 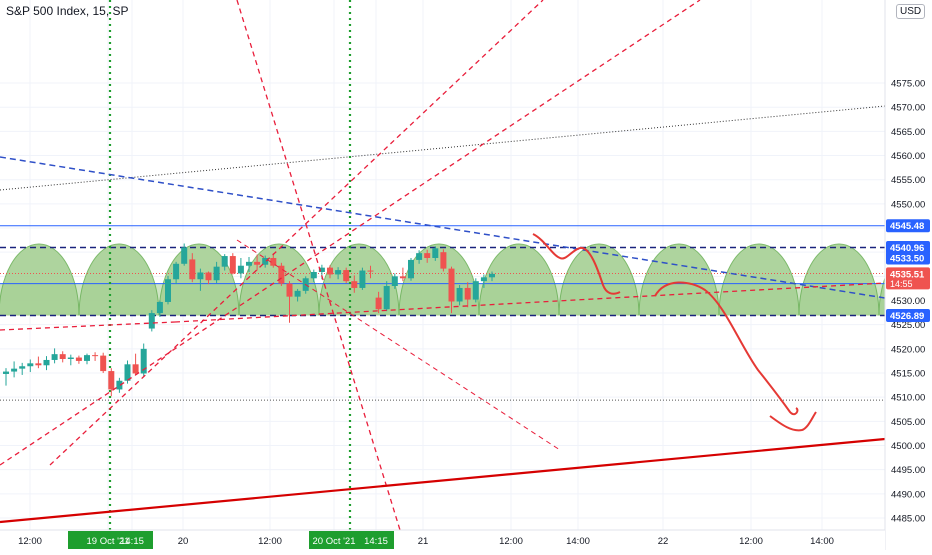 I want to click on y-tick-label: 4515.00, so click(x=908, y=374).